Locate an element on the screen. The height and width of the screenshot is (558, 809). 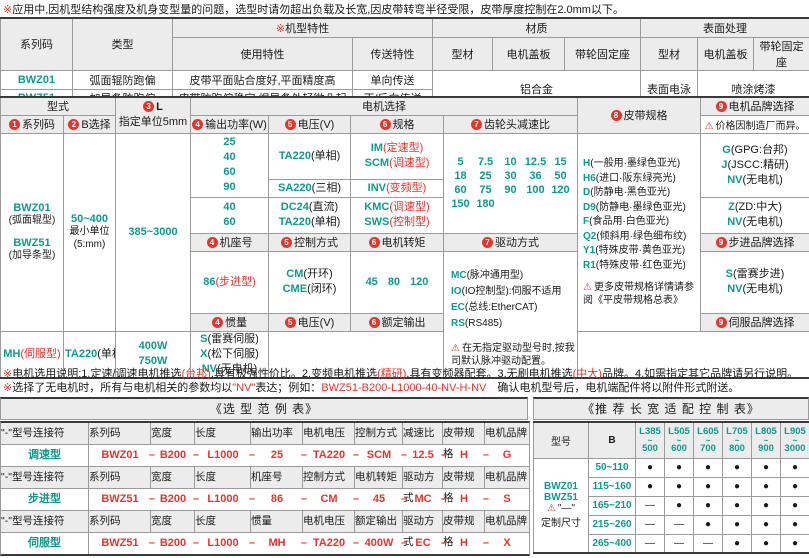
code-description: (单相) is located at coordinates (325, 222).